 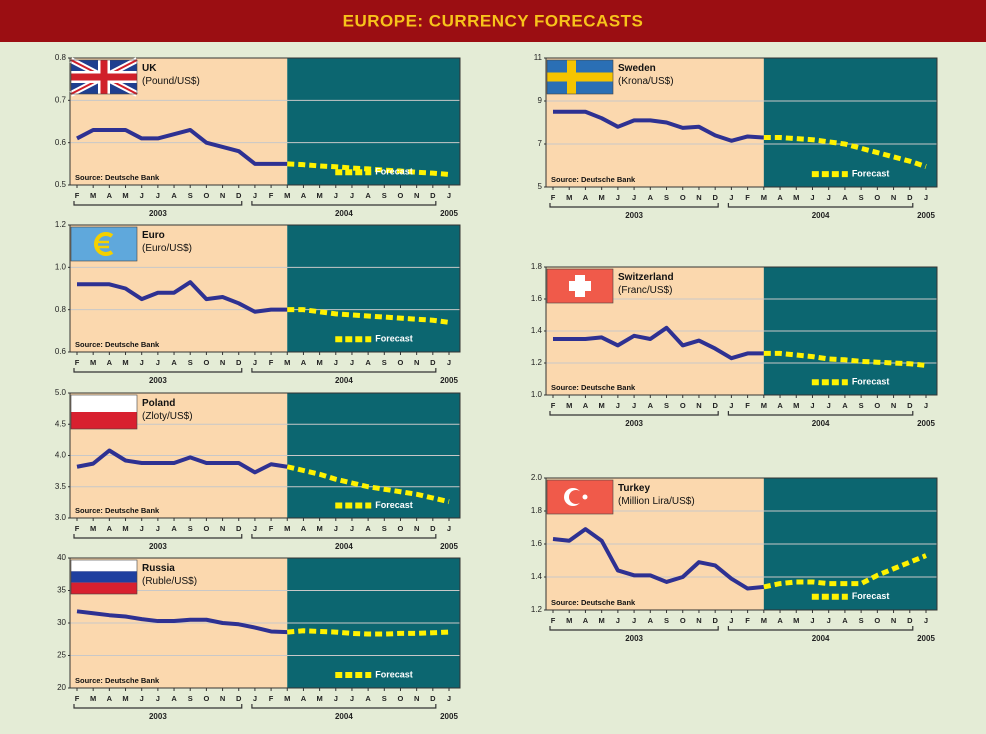 What do you see at coordinates (373, 288) in the screenshot?
I see `forecast-panel` at bounding box center [373, 288].